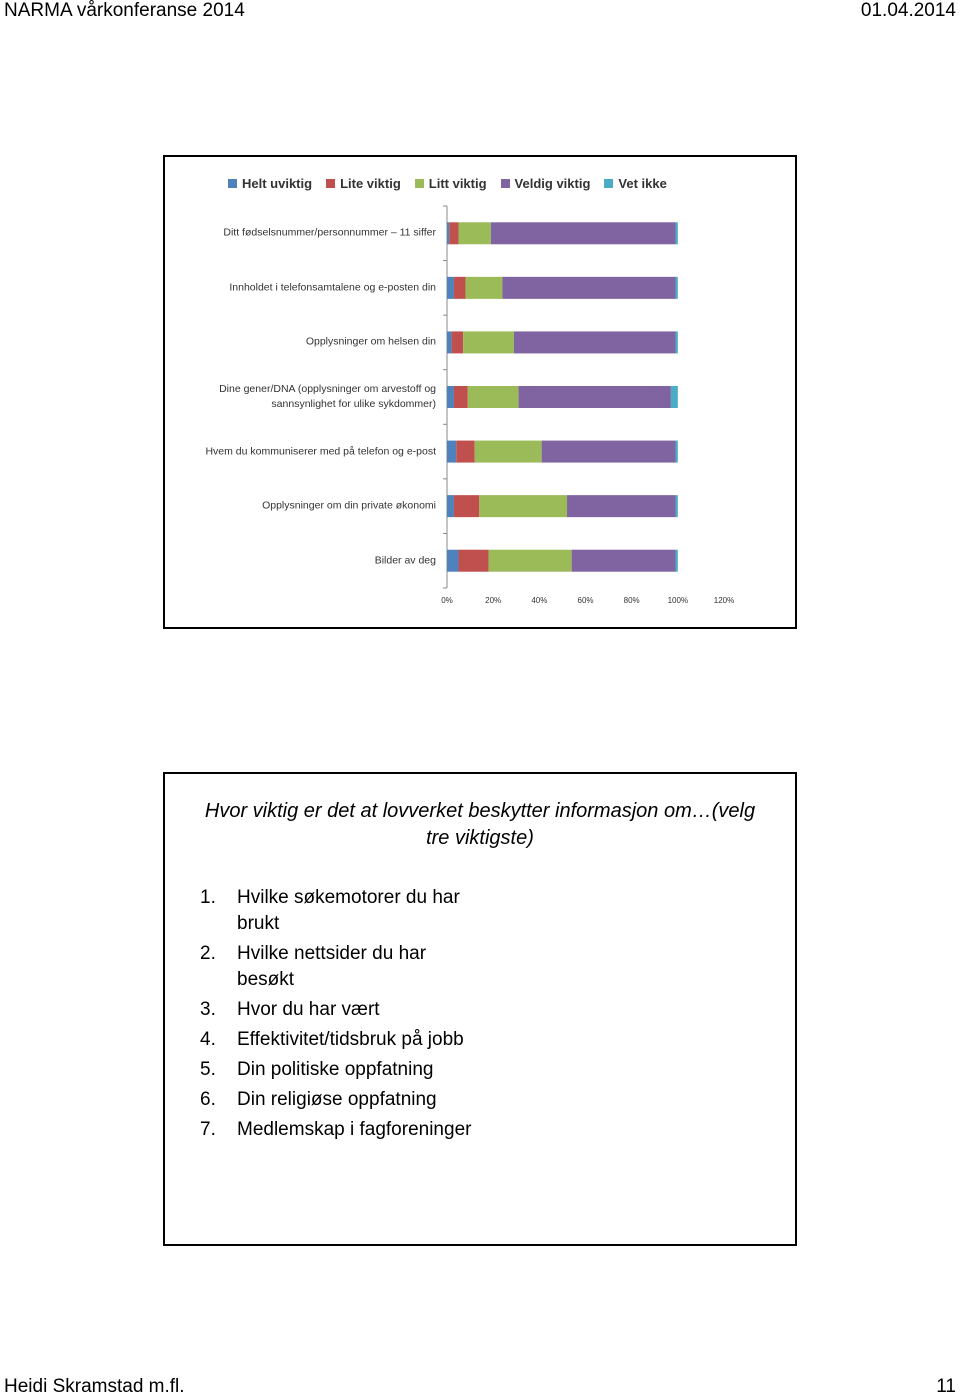 This screenshot has width=960, height=1399. I want to click on legend-item: Litt viktig, so click(450, 183).